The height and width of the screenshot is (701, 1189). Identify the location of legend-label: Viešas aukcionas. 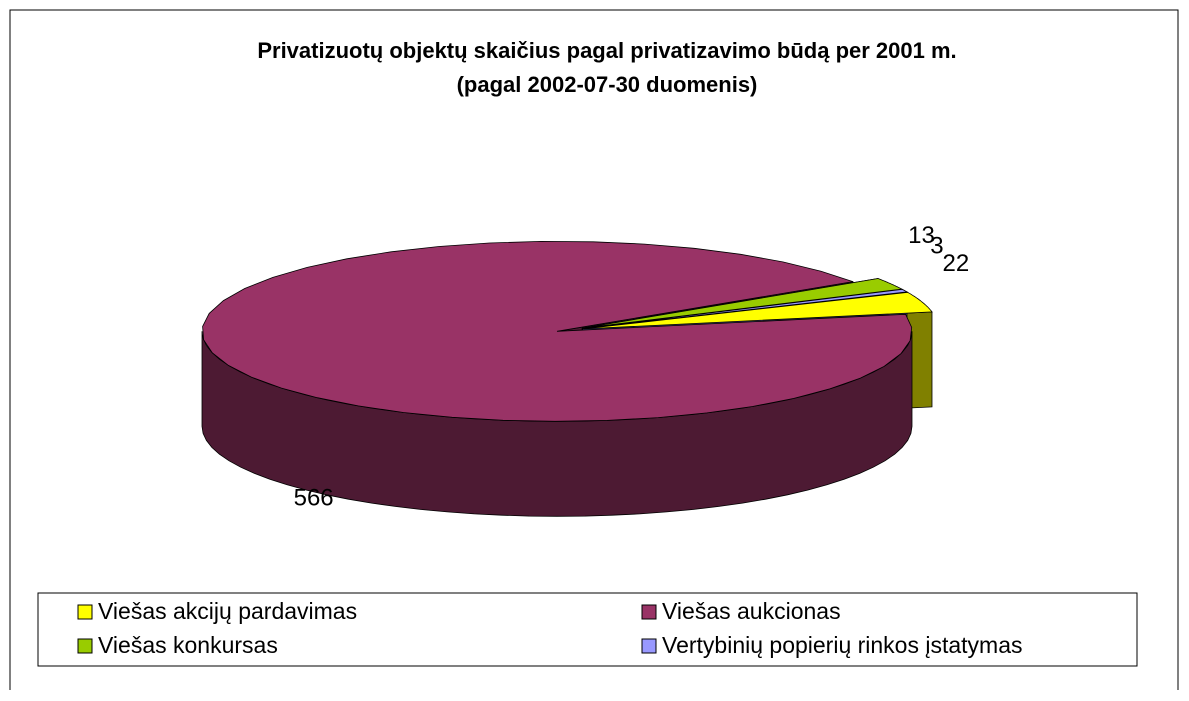
(751, 611).